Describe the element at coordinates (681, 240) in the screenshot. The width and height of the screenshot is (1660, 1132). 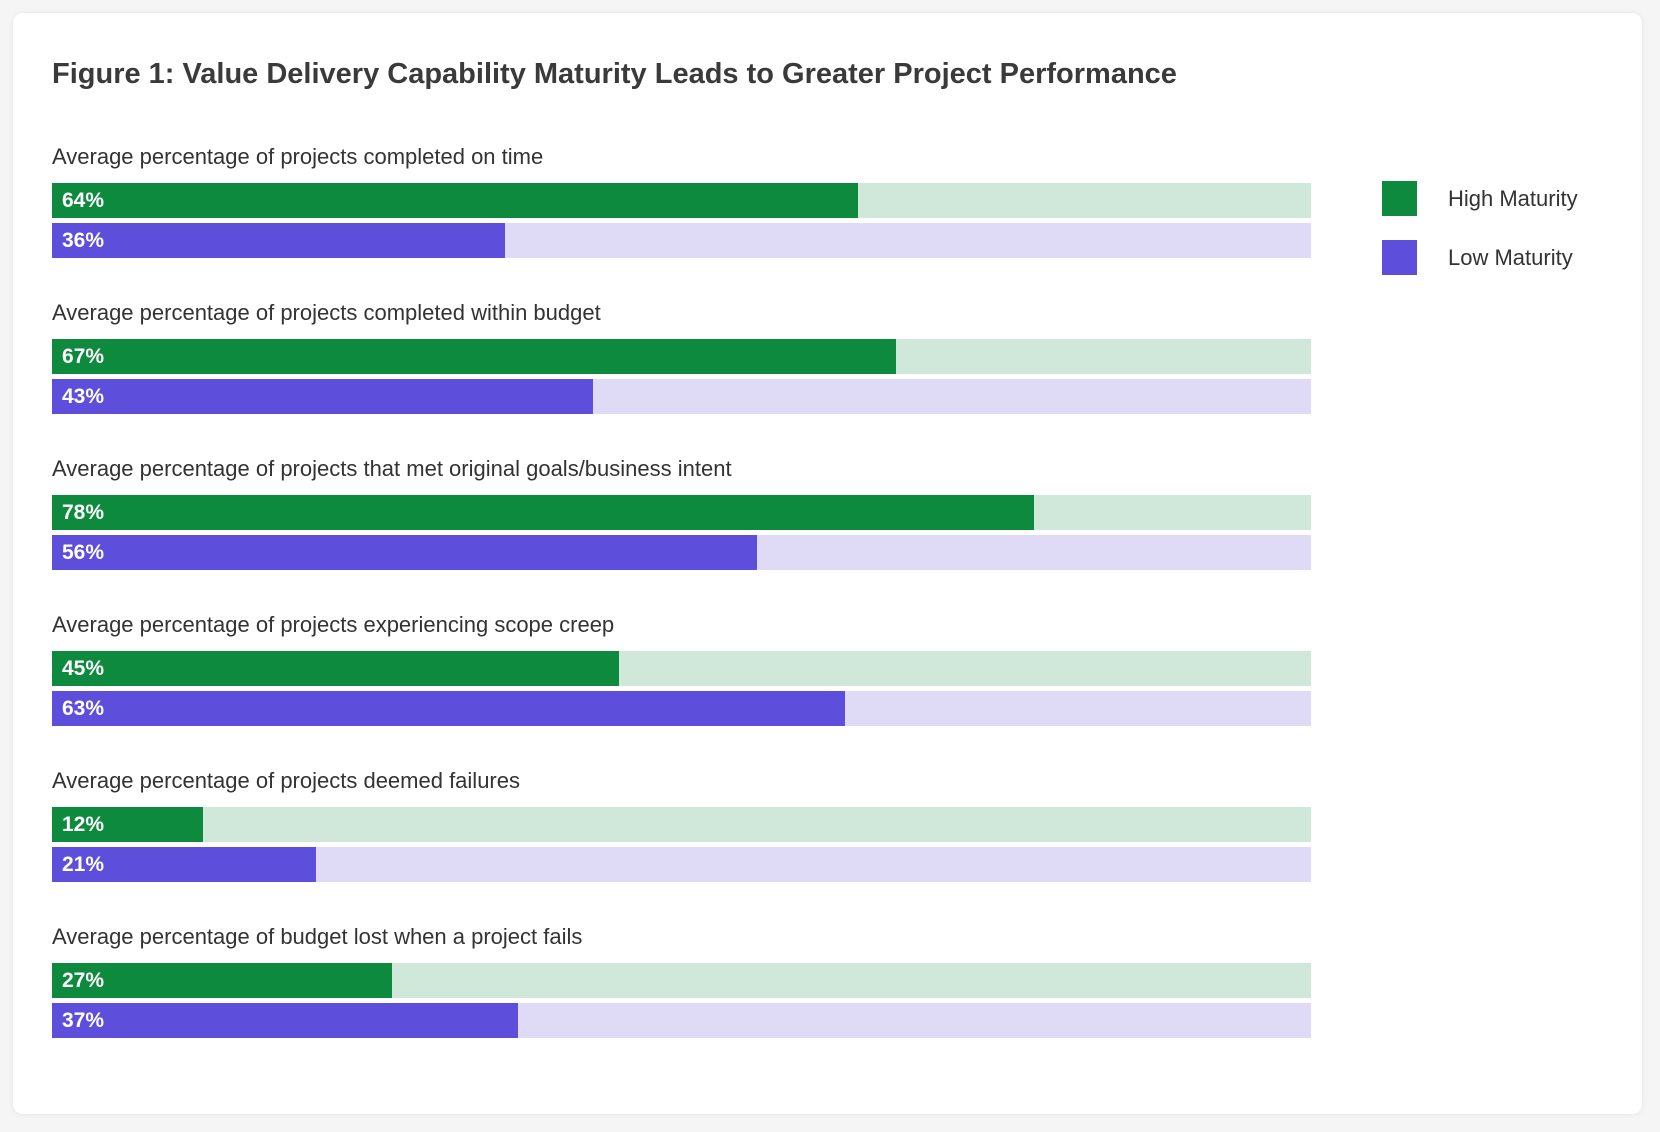
I see `bar-track: 36%` at that location.